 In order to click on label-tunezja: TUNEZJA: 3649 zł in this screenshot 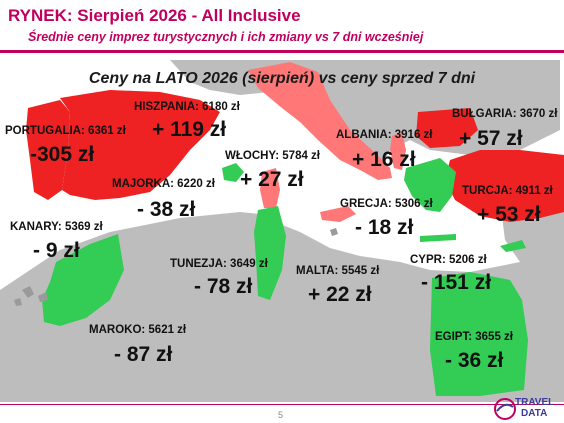, I will do `click(219, 264)`.